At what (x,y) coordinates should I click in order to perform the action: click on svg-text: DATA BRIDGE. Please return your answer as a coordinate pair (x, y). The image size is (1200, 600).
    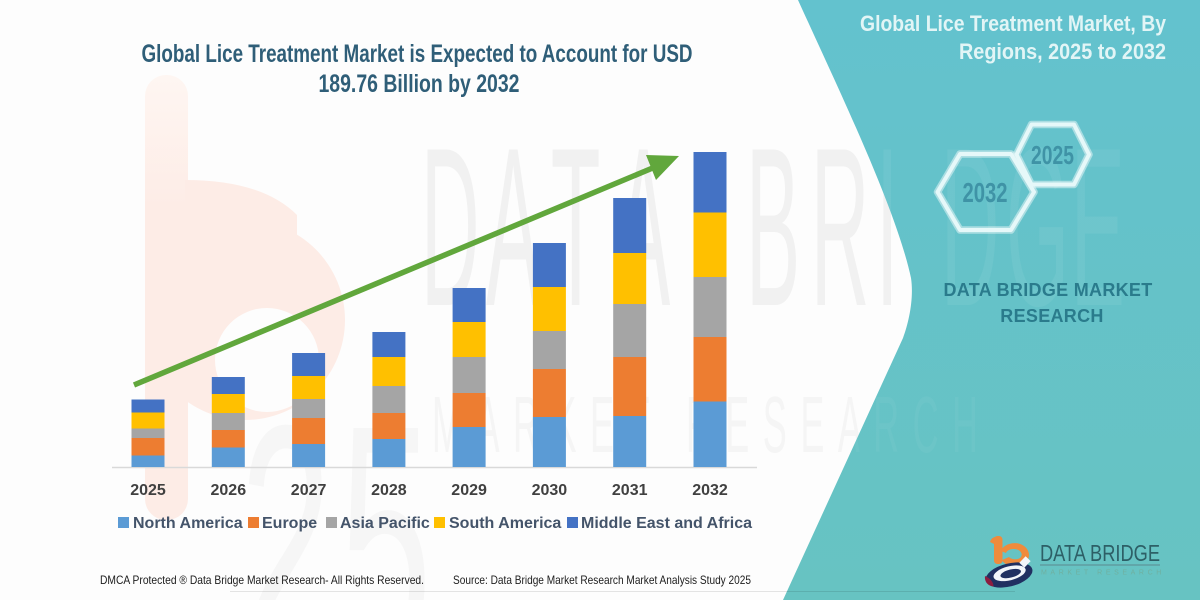
    Looking at the image, I should click on (1100, 553).